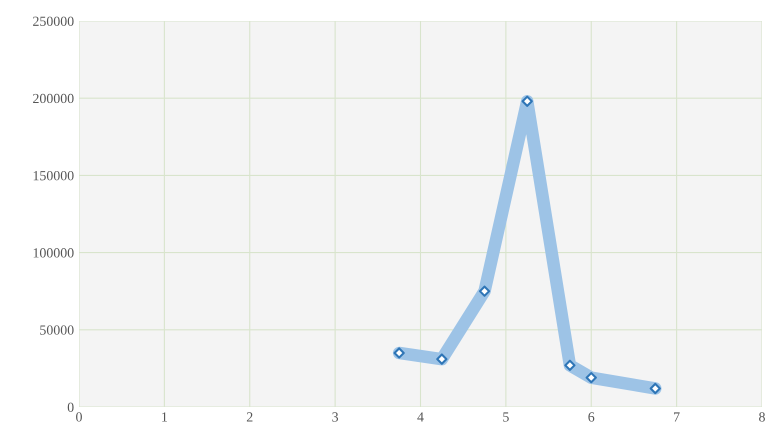  I want to click on x-tick-label: 5, so click(506, 417).